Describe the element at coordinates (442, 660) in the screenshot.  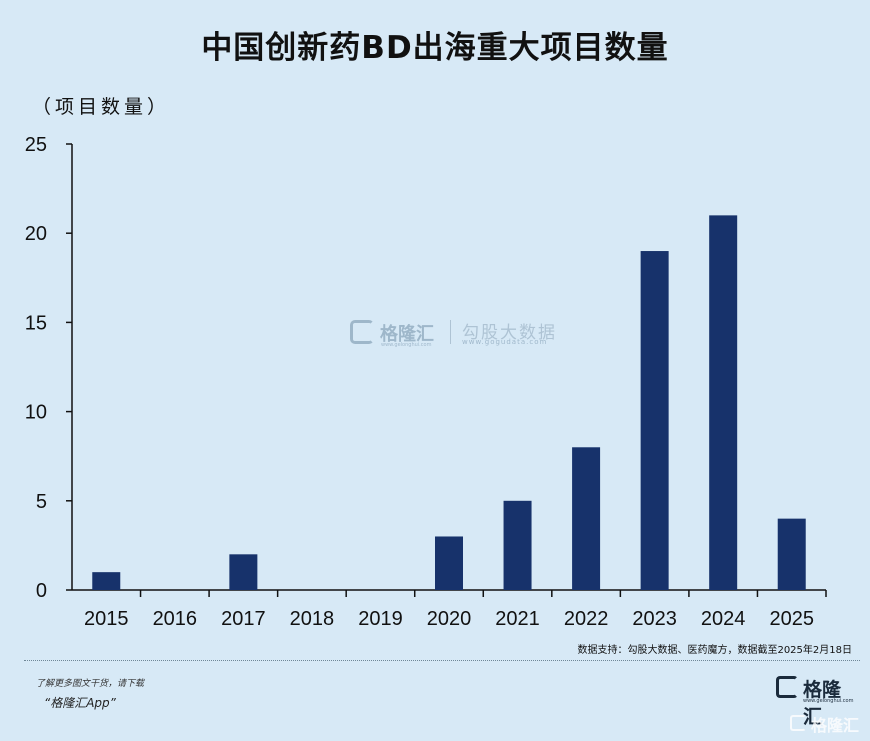
I see `footer-divider` at that location.